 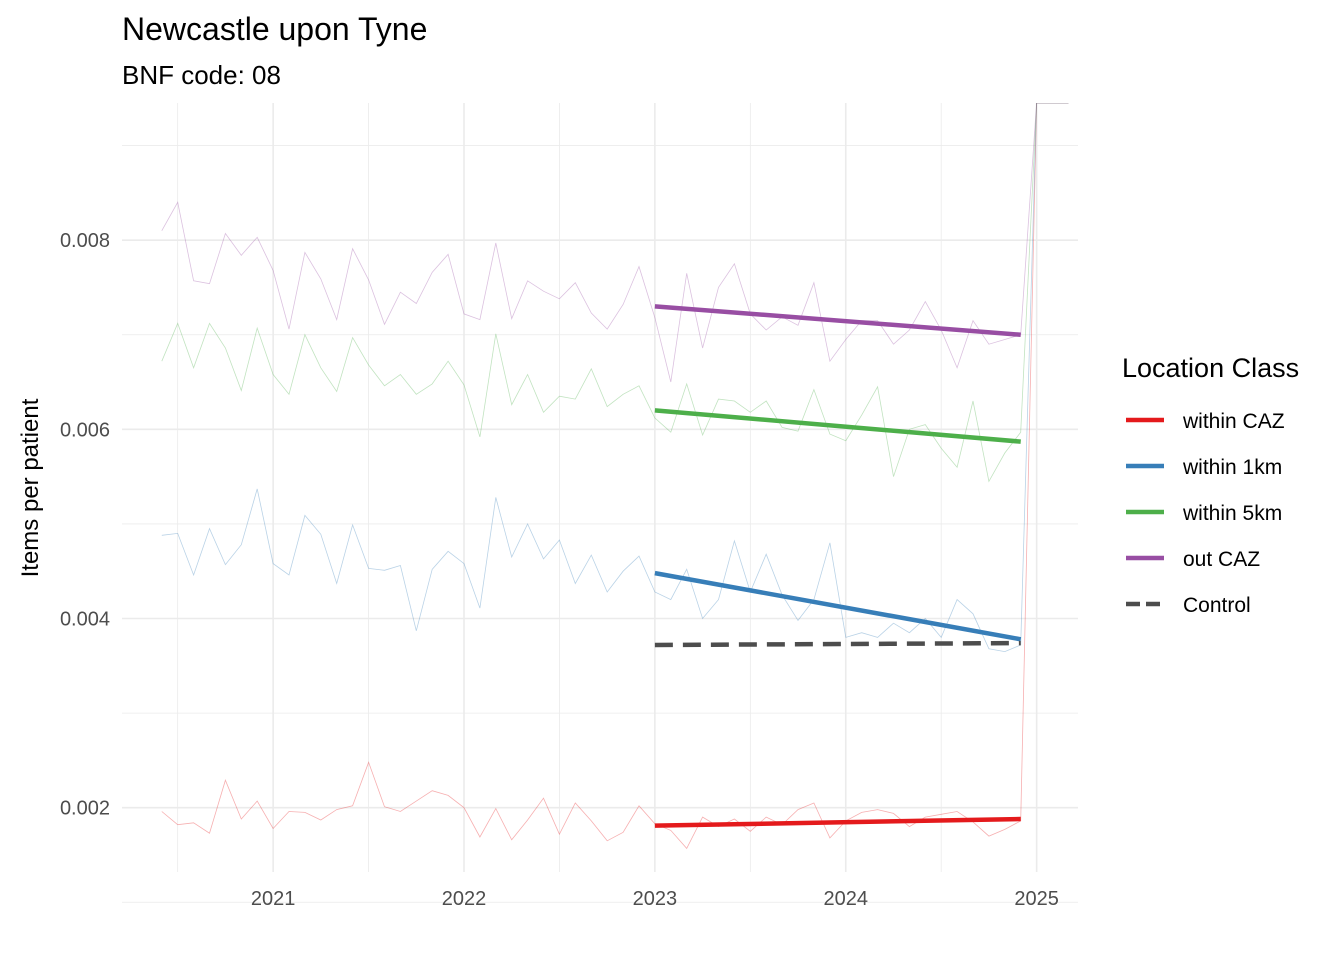 What do you see at coordinates (274, 29) in the screenshot?
I see `chart-title: Newcastle upon Tyne` at bounding box center [274, 29].